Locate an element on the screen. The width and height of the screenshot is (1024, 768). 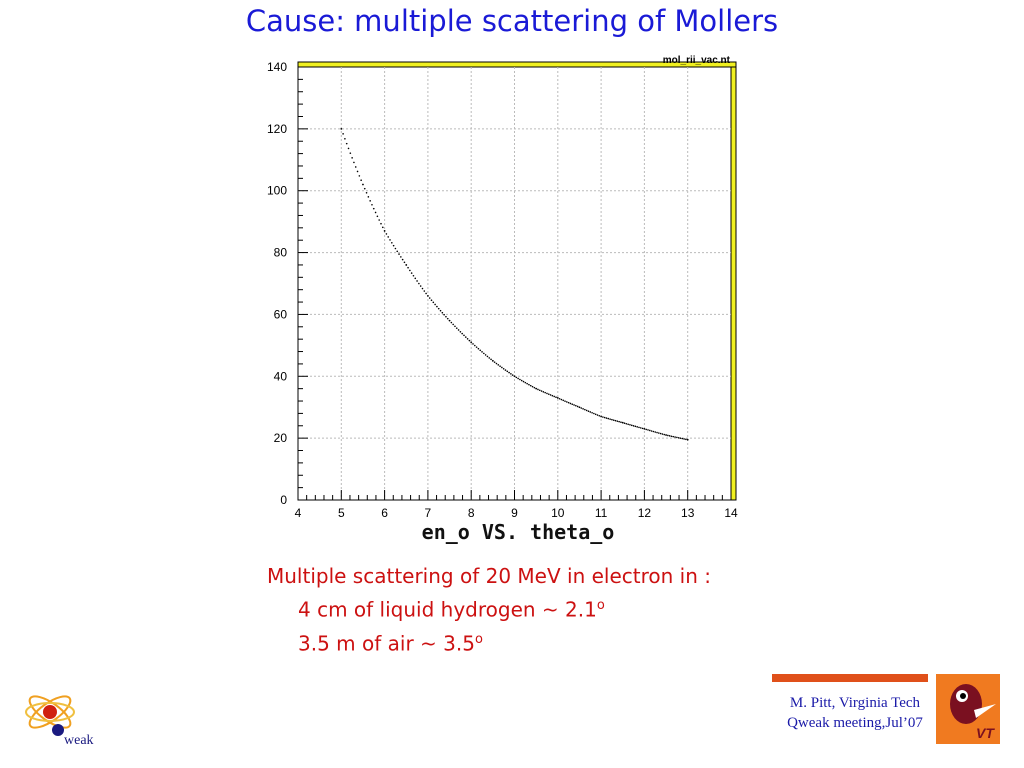
x-tick-labels: 4 5 6 7 8 9 10 11 12 13 14 is located at coordinates (516, 513).